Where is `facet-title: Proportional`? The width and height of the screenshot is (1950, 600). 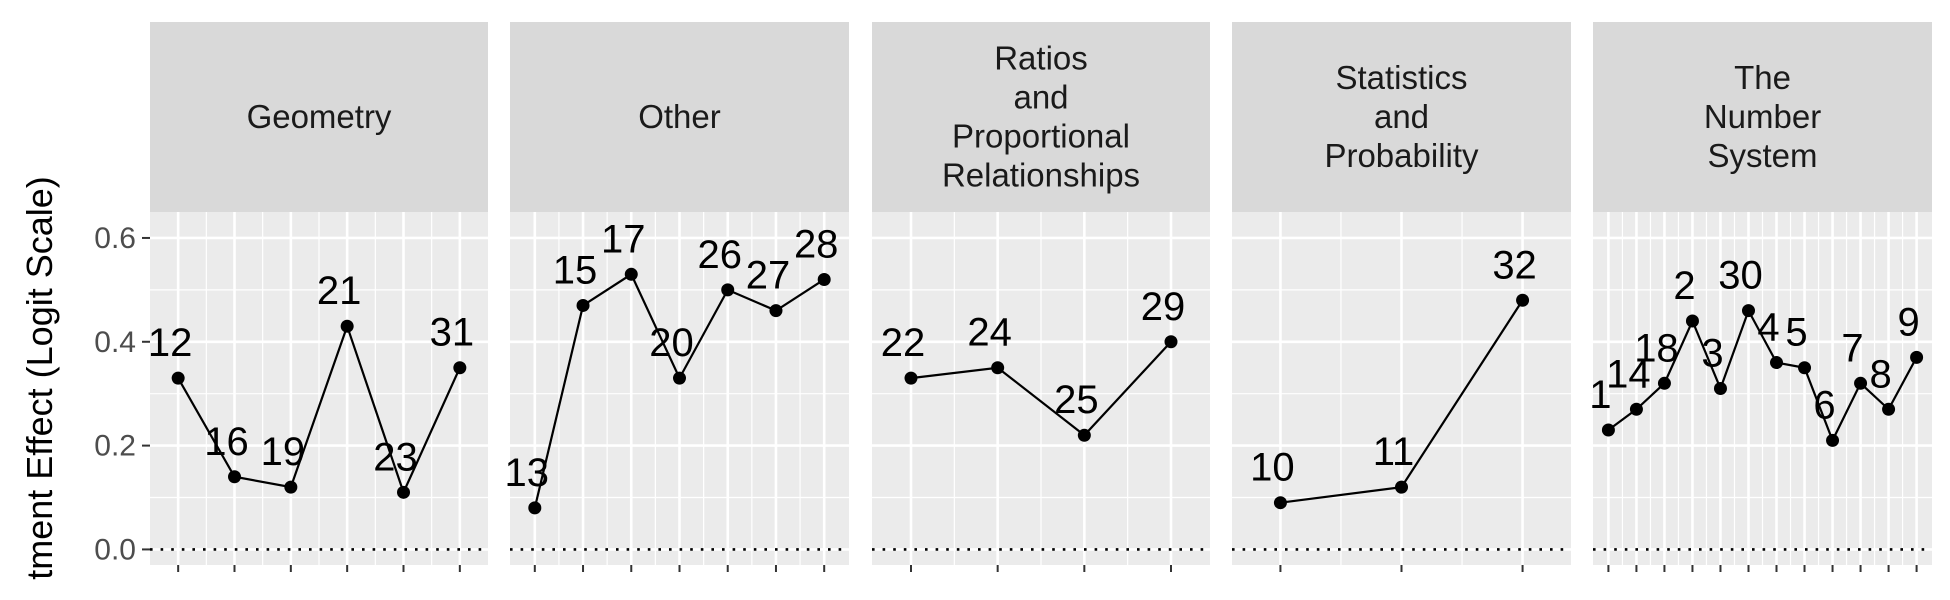 facet-title: Proportional is located at coordinates (1041, 136).